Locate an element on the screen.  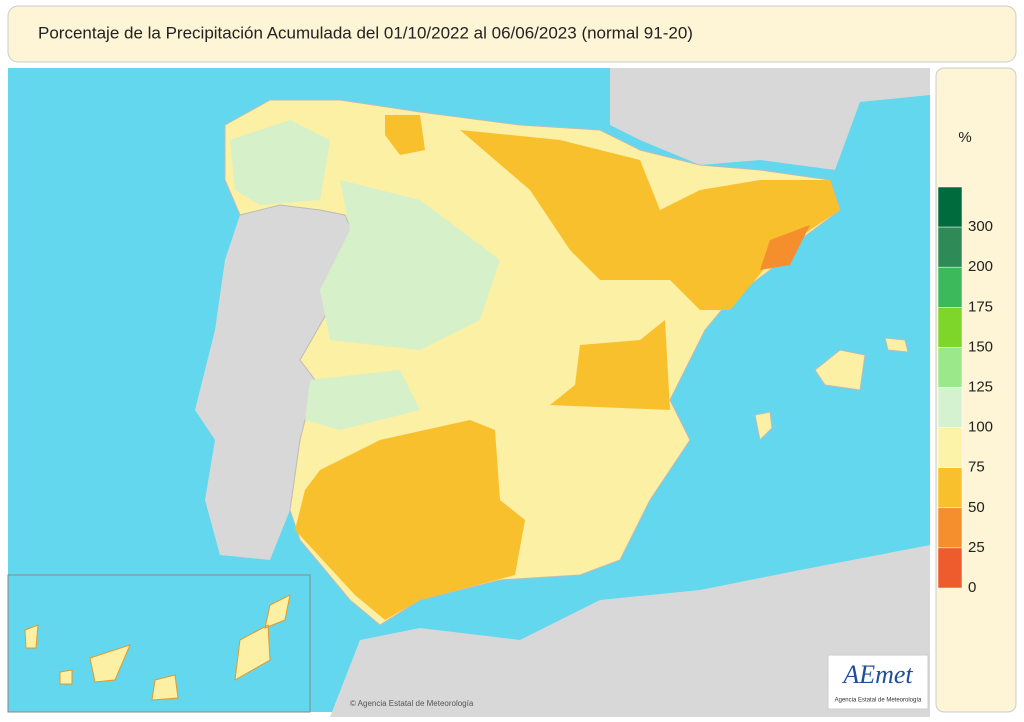
canary-islands is located at coordinates (157, 647).